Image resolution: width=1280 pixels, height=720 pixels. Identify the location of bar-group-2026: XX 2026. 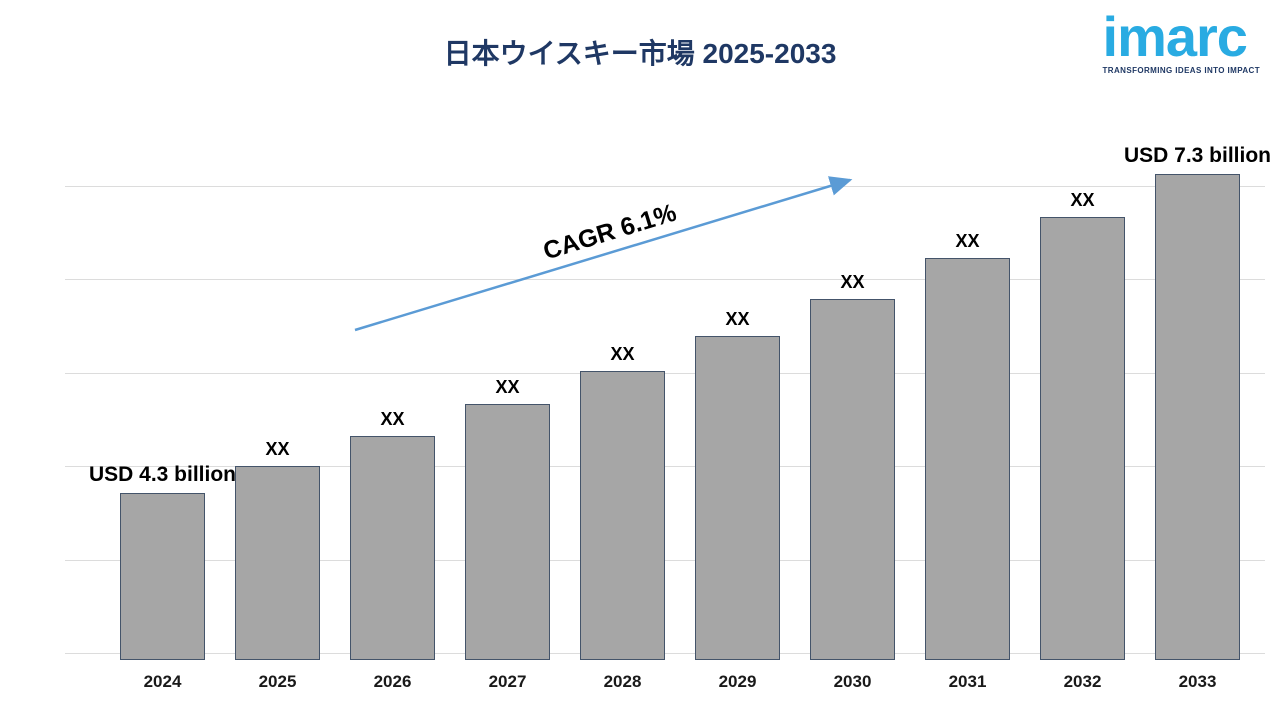
(392, 420).